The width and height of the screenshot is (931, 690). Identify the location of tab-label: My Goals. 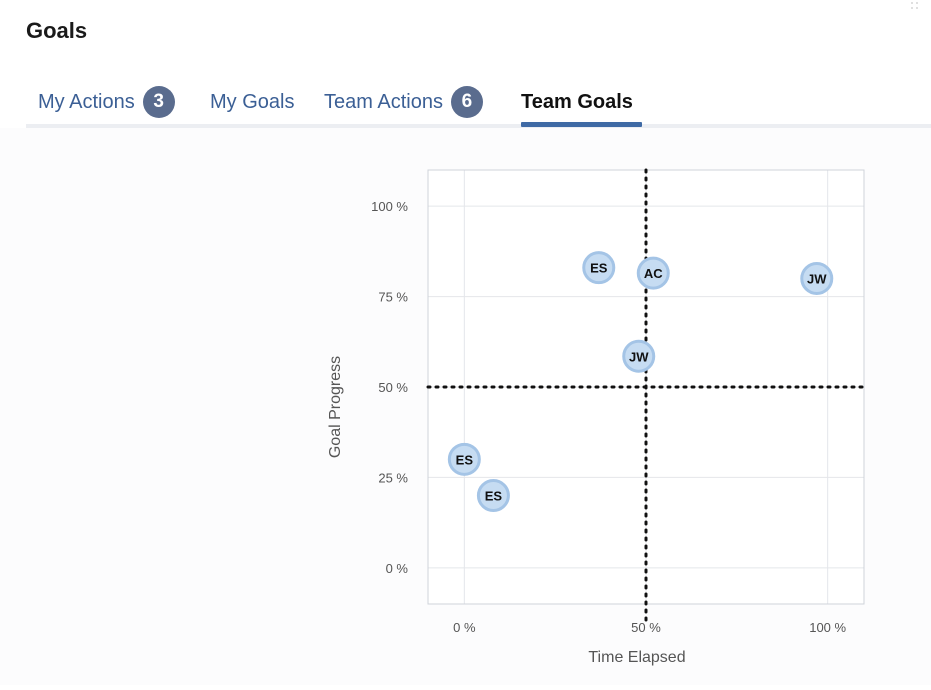
(252, 101).